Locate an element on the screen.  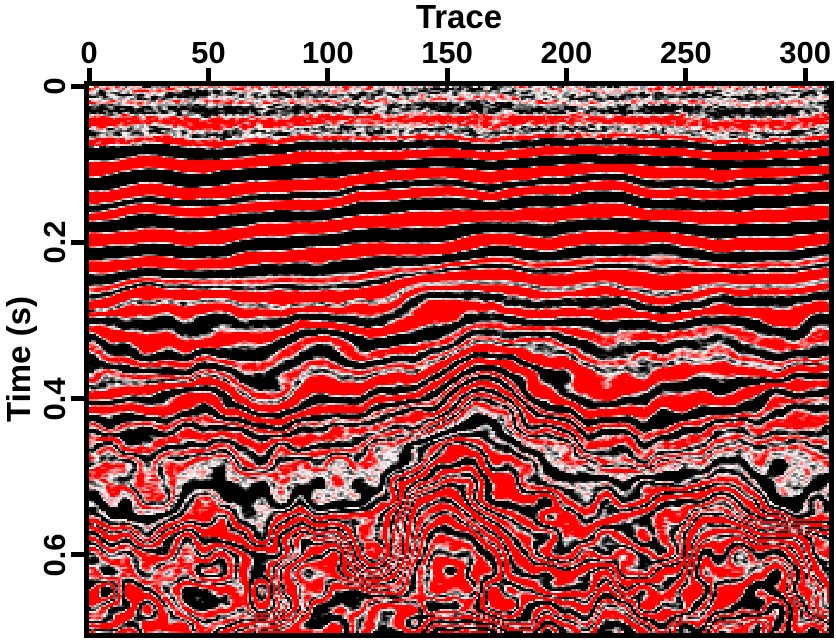
x-tick-label: 150 is located at coordinates (447, 52).